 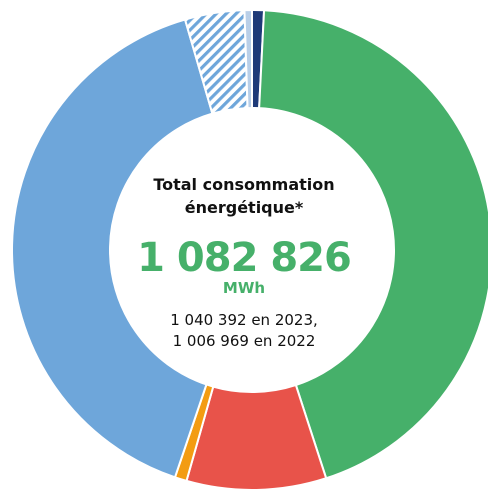 I want to click on comparison-2023: 1 040 392 en 2023,, so click(x=244, y=320).